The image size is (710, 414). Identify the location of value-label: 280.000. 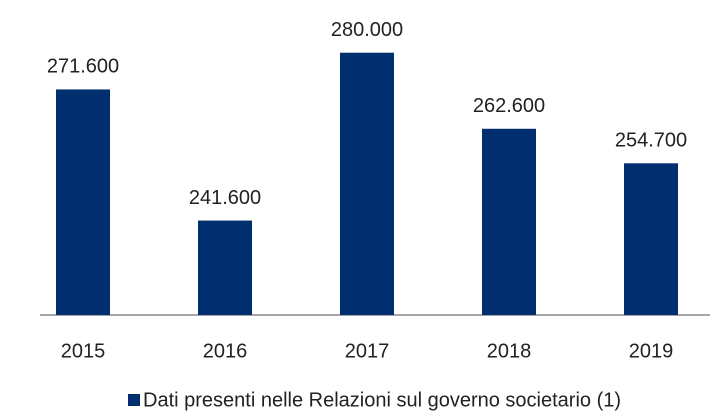
(367, 30).